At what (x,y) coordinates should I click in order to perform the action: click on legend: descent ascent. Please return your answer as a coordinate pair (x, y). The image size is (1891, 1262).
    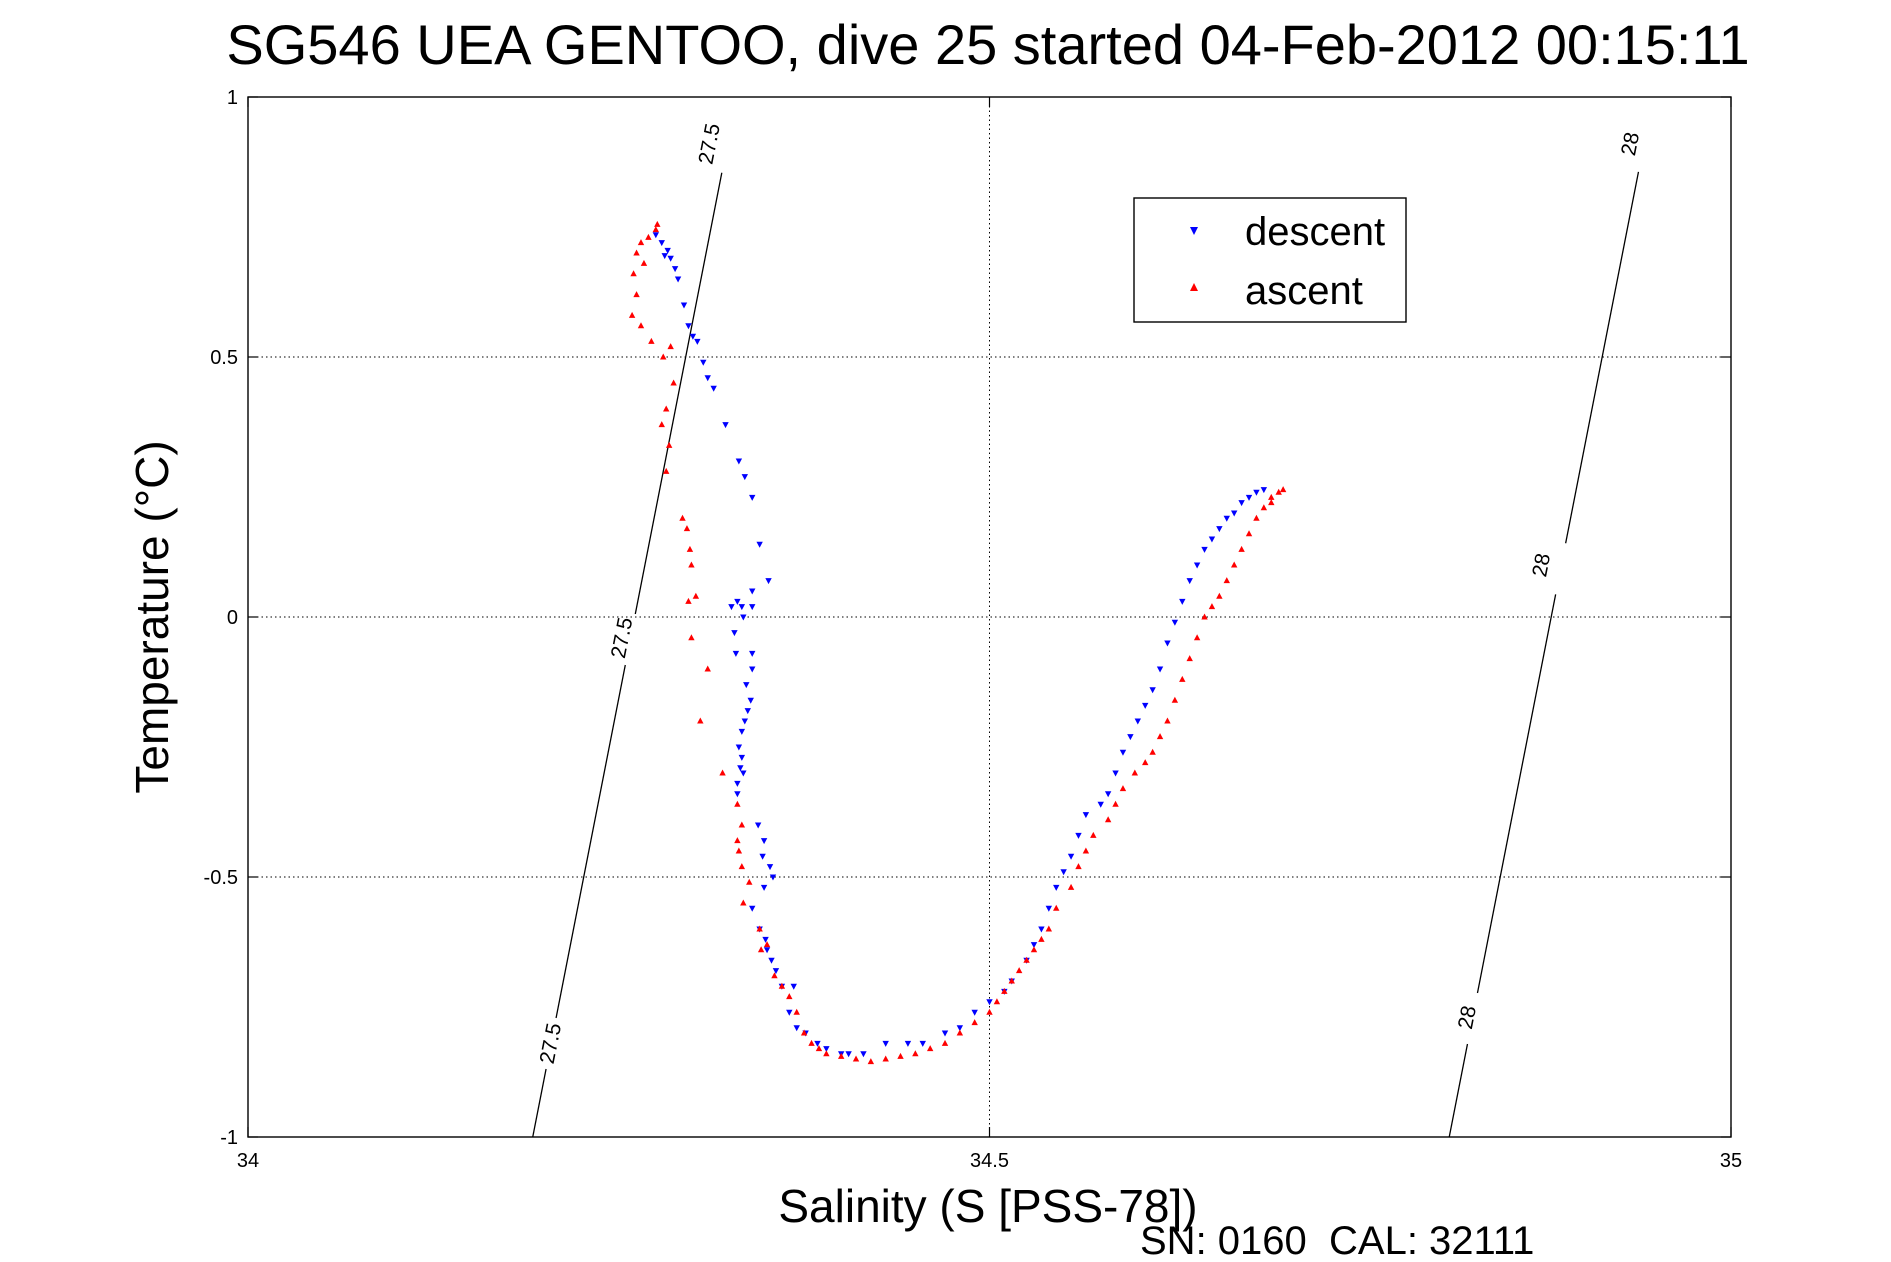
    Looking at the image, I should click on (1270, 260).